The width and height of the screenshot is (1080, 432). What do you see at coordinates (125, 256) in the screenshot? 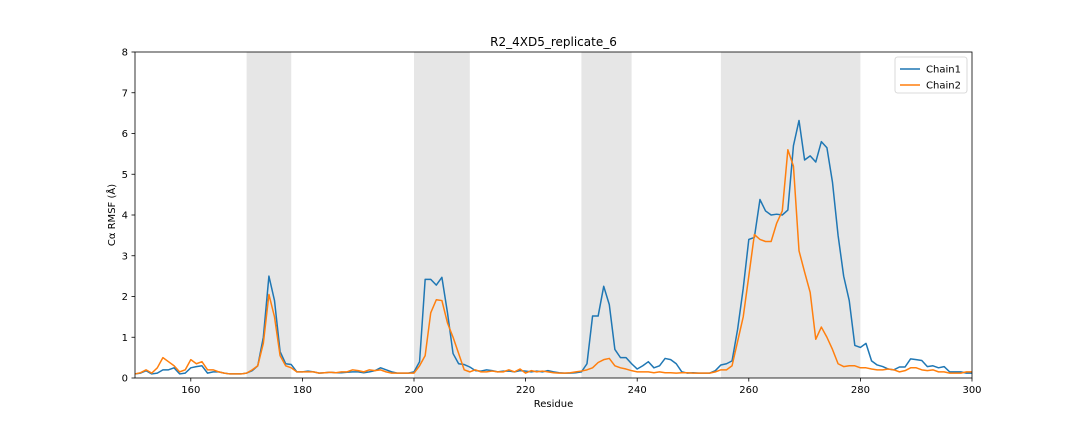
I see `y-tick-label: 3` at bounding box center [125, 256].